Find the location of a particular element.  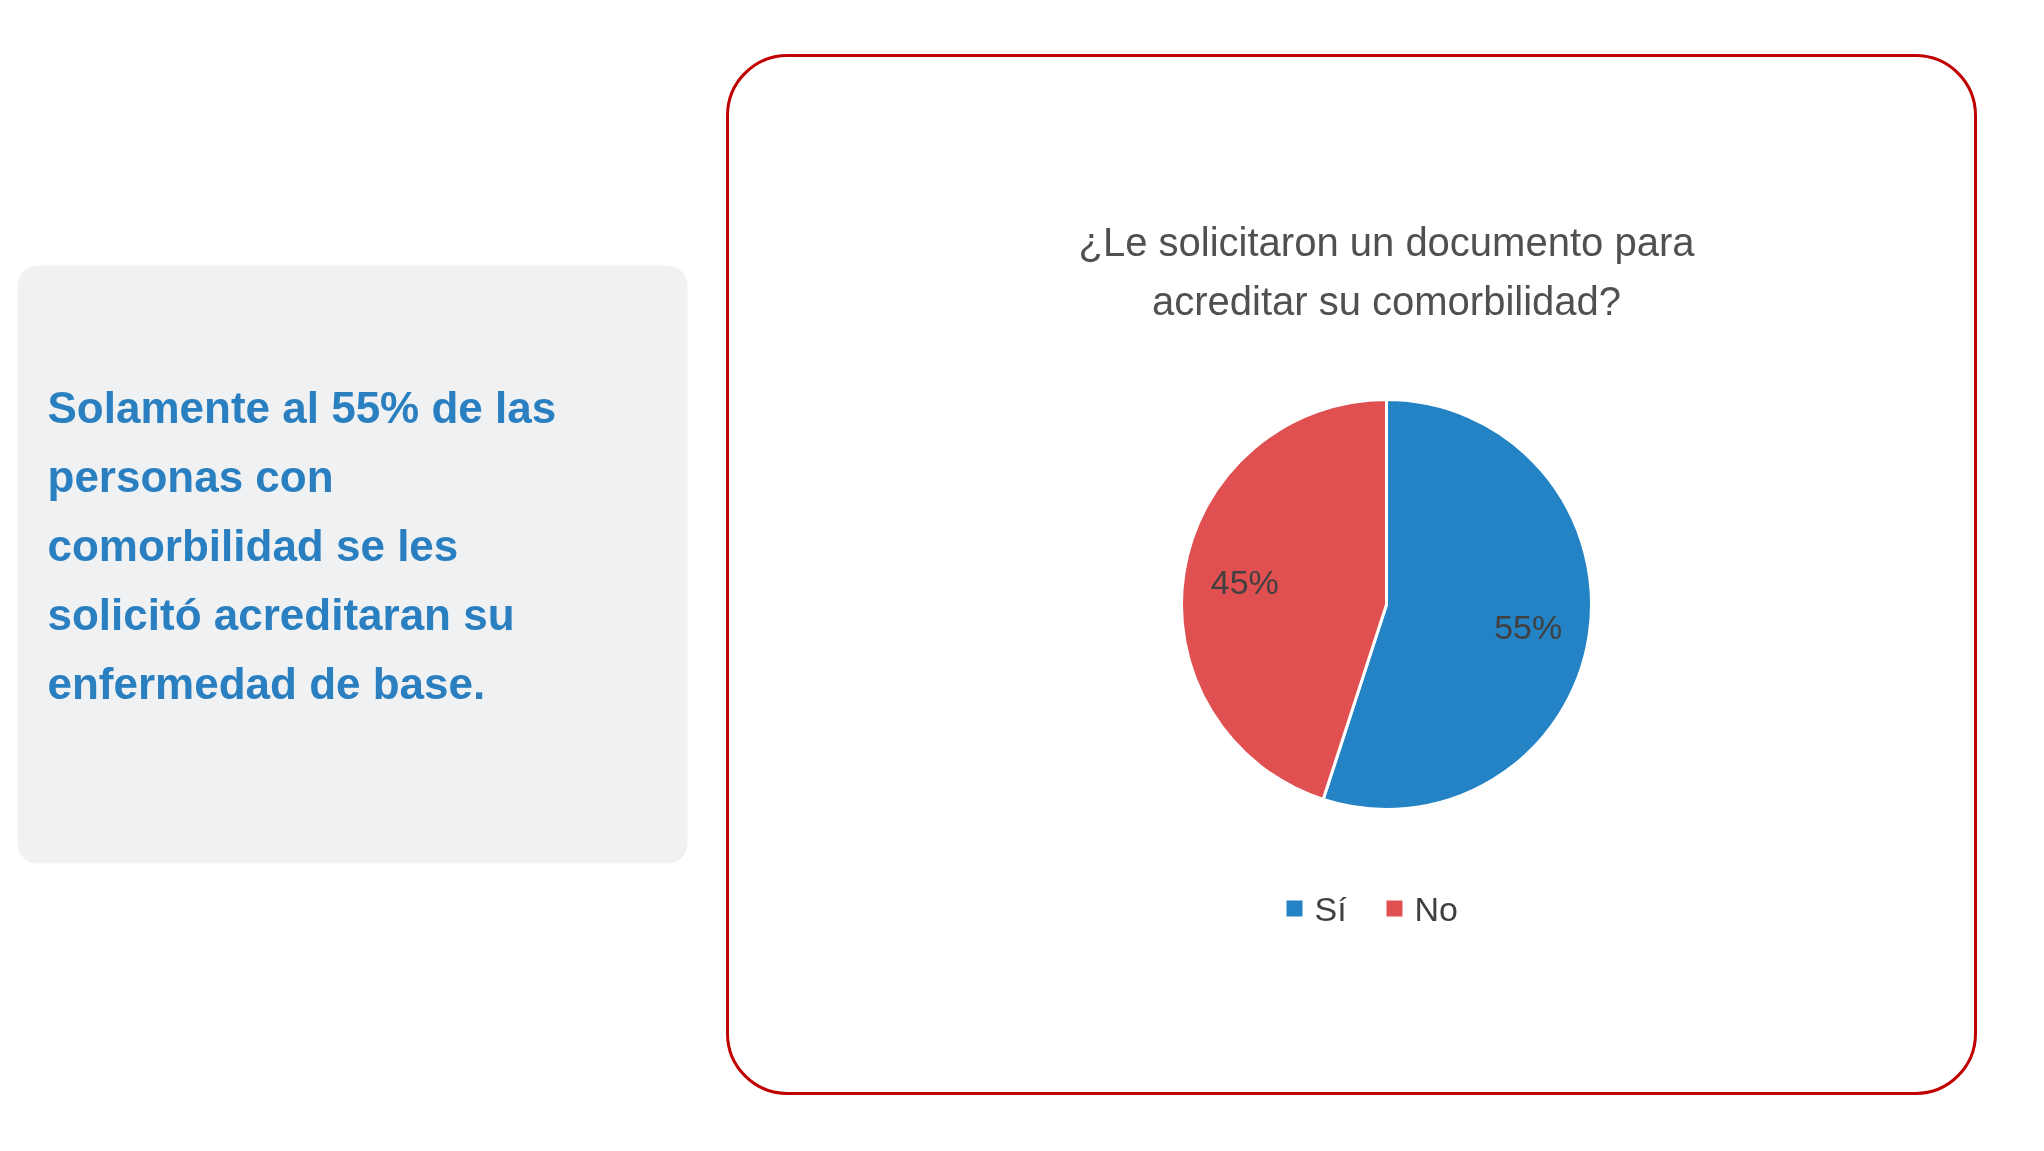

text: Solamente al 55% de las personas con comorbilidad se les solicitó acreditaran su enfermedad de base. is located at coordinates (302, 545).